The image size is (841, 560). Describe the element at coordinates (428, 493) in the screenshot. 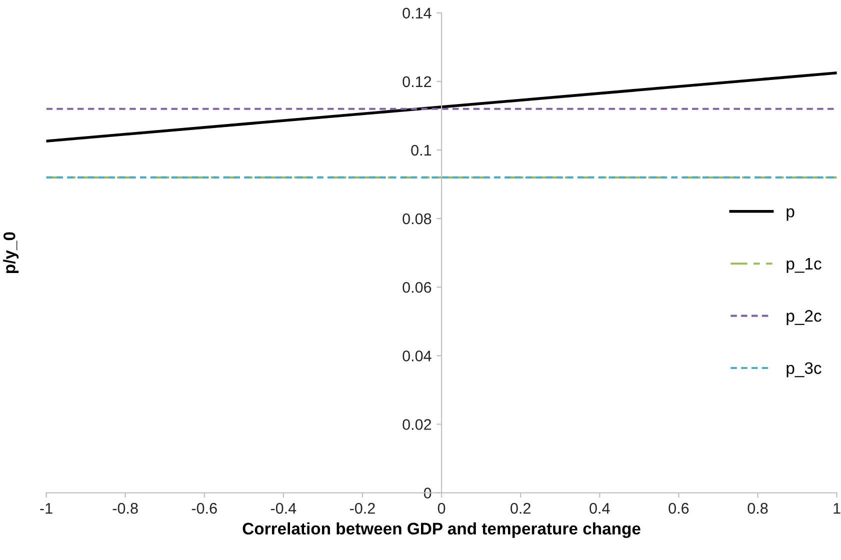

I see `y-tick-label: 0` at that location.